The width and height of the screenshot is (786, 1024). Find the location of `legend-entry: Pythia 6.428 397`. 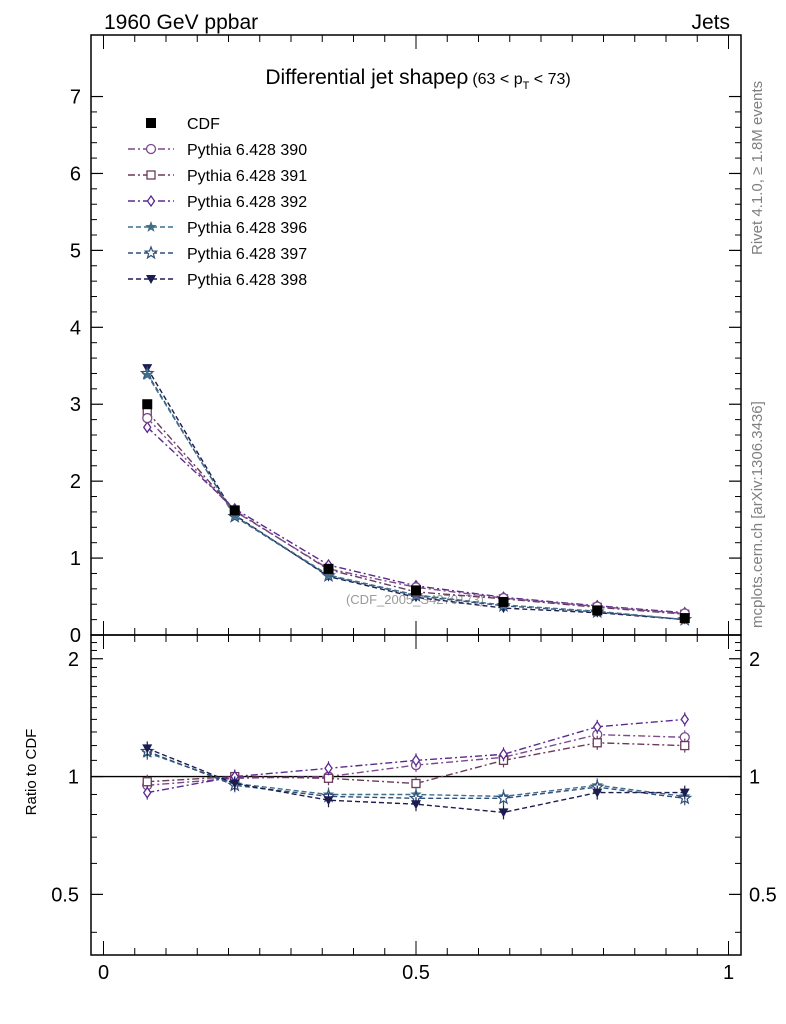

legend-entry: Pythia 6.428 397 is located at coordinates (217, 254).